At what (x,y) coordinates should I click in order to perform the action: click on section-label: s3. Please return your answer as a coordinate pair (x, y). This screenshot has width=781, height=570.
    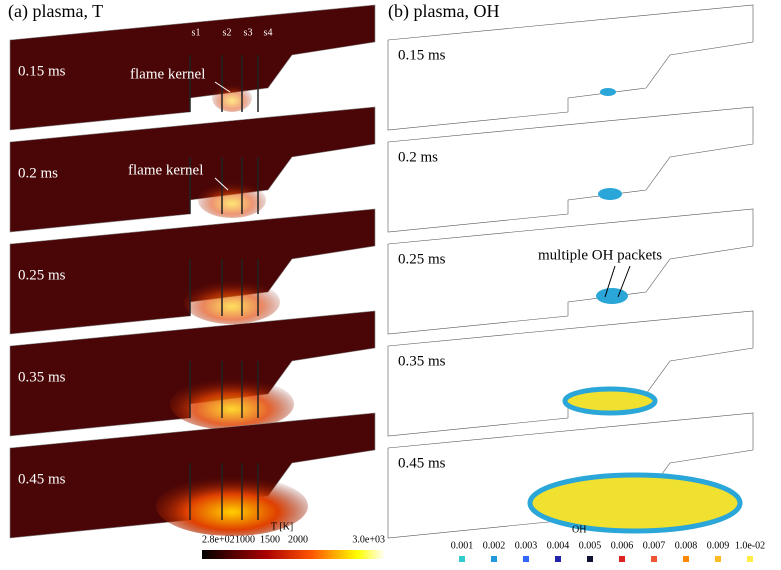
    Looking at the image, I should click on (248, 32).